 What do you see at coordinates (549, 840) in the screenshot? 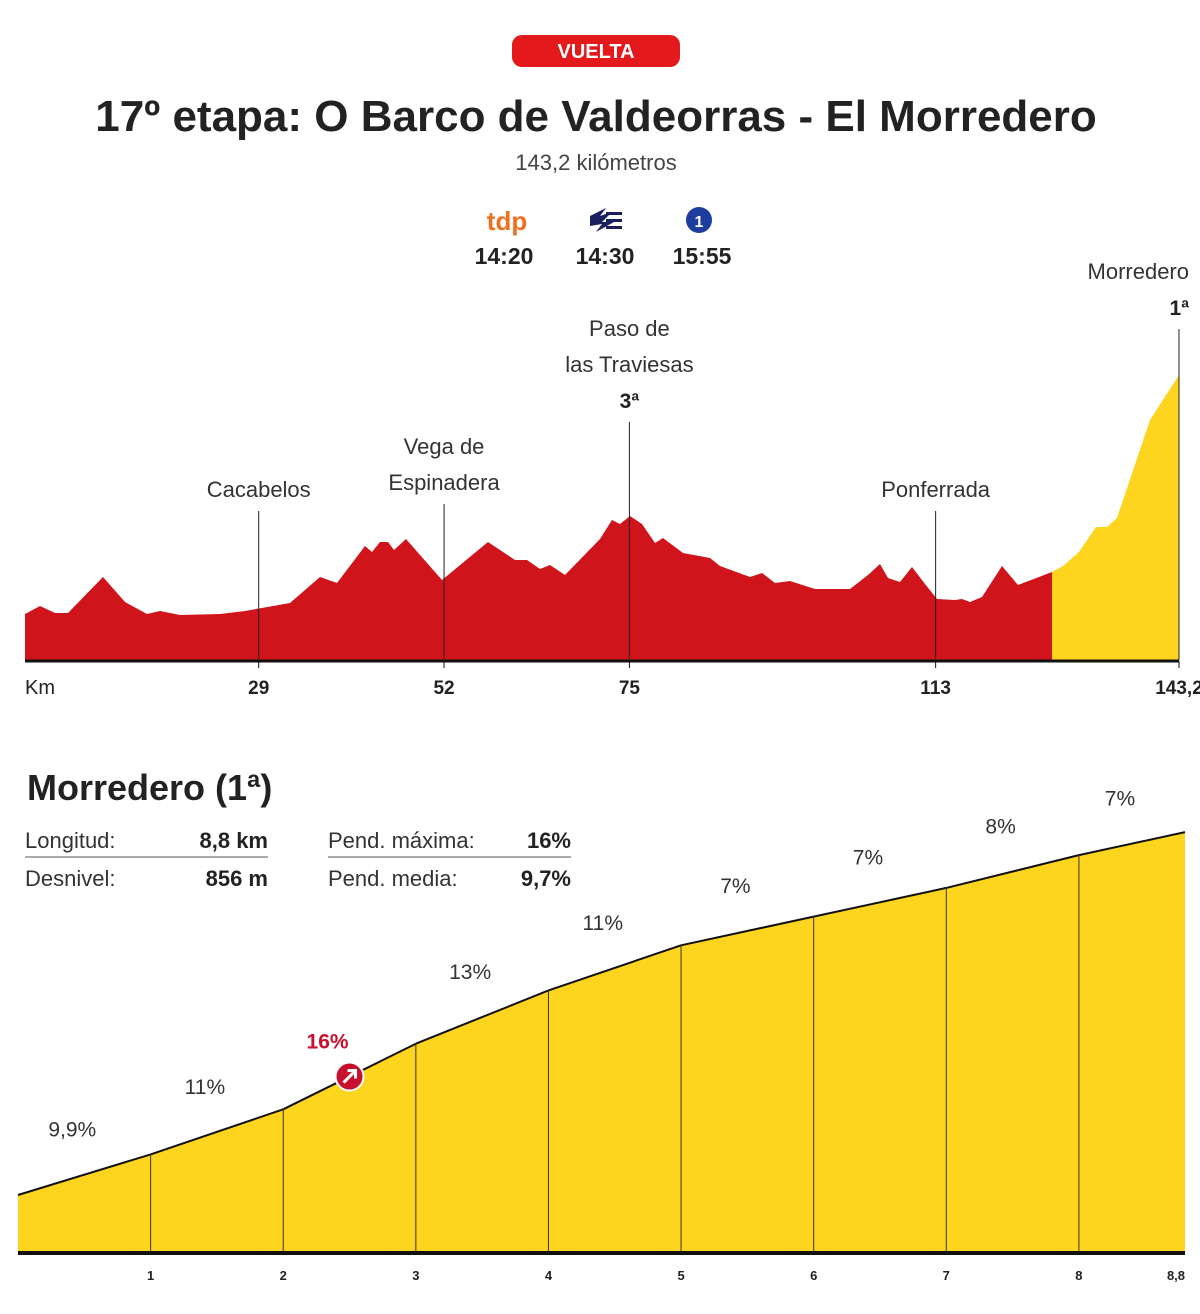
I see `stat-value: 16%` at bounding box center [549, 840].